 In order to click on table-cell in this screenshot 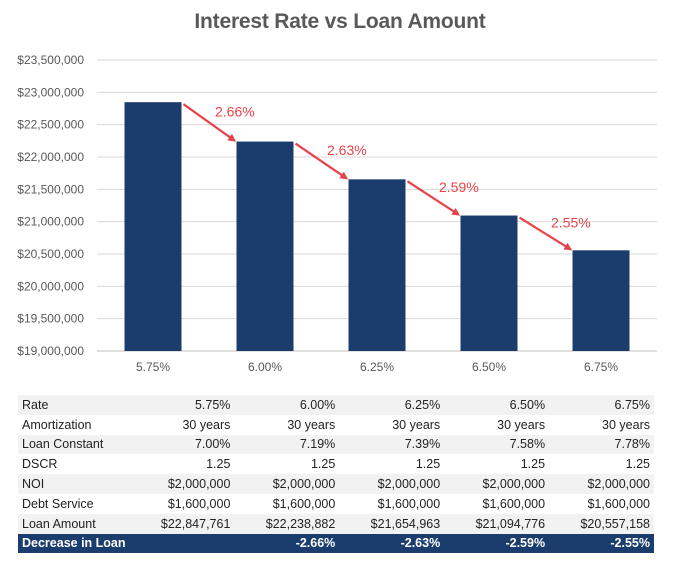, I will do `click(182, 543)`.